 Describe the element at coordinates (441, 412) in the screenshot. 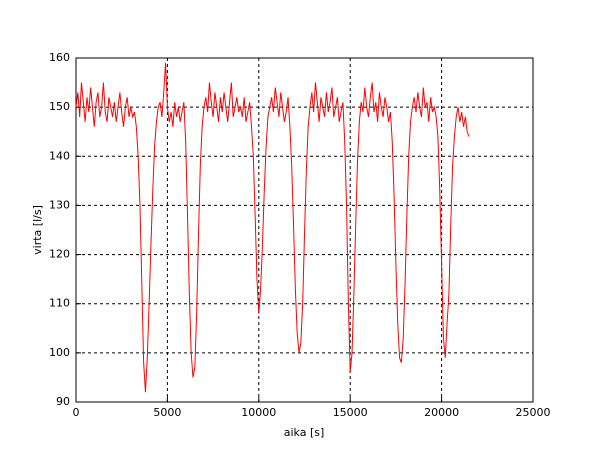

I see `x-tick-label: 20000` at that location.